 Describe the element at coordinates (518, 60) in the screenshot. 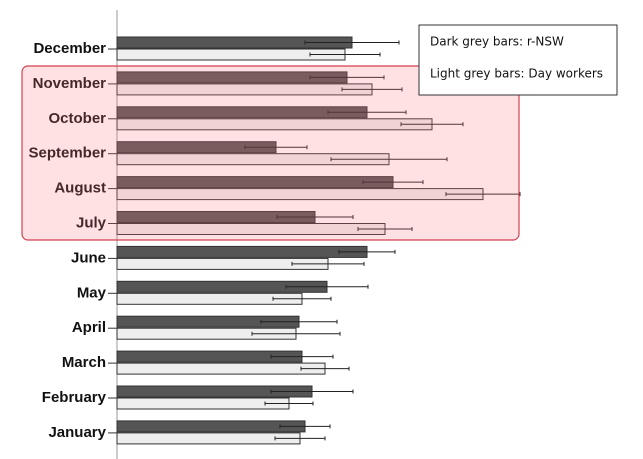

I see `legend-box` at that location.